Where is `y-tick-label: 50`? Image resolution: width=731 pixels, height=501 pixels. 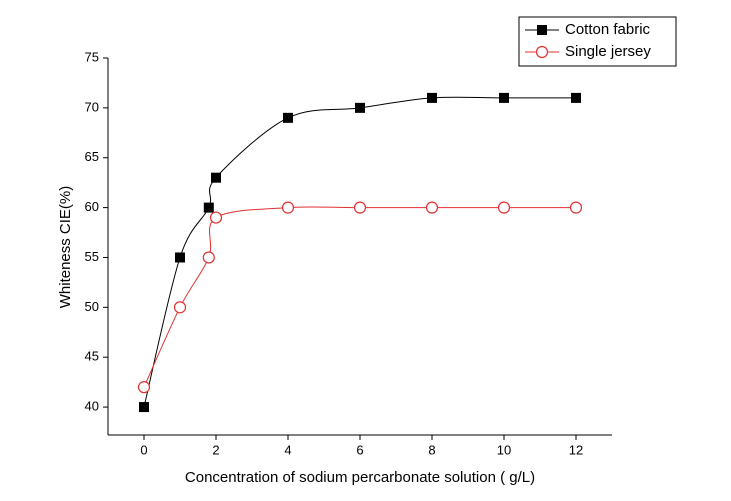 y-tick-label: 50 is located at coordinates (92, 306).